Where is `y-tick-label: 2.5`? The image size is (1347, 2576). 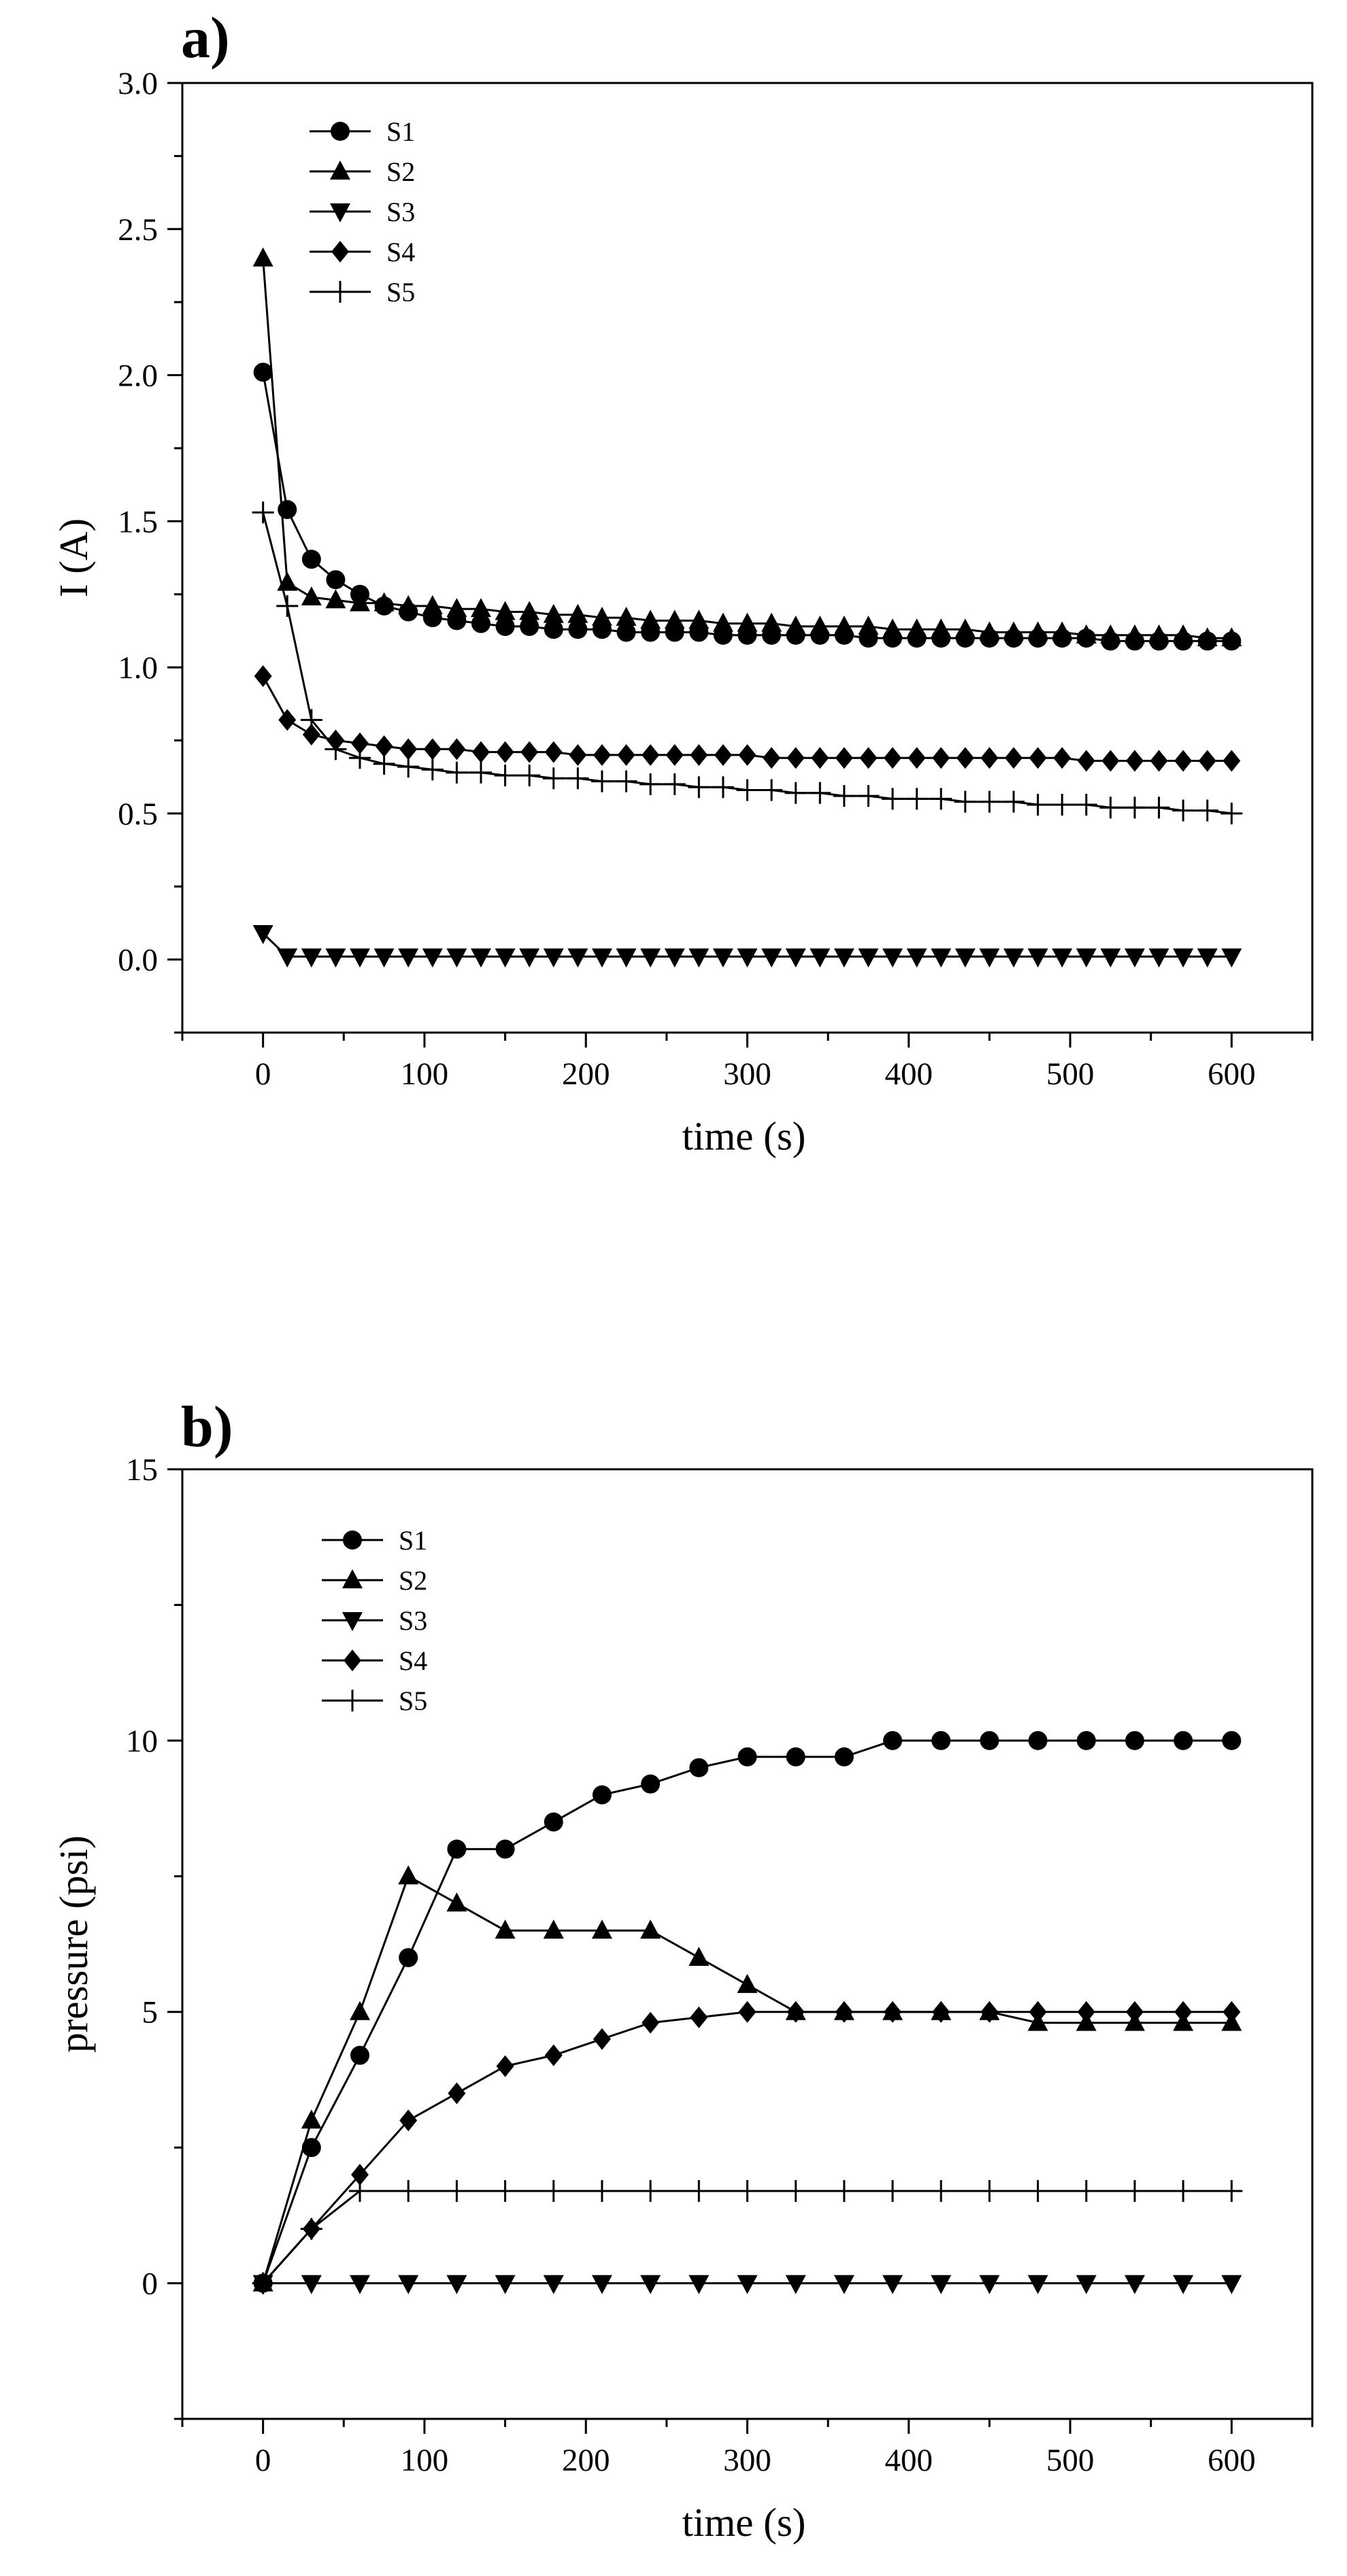 y-tick-label: 2.5 is located at coordinates (138, 230).